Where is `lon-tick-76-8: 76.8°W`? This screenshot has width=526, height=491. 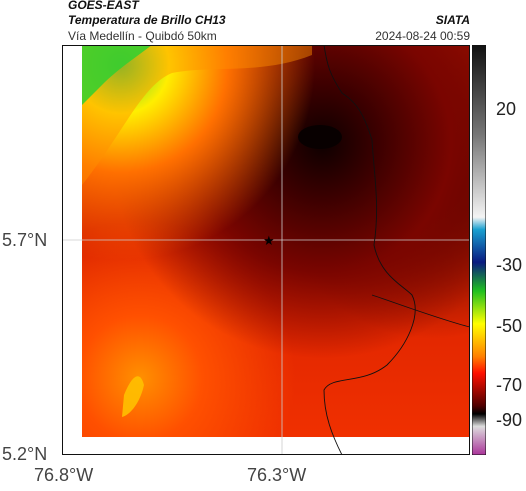
lon-tick-76-8: 76.8°W is located at coordinates (64, 475).